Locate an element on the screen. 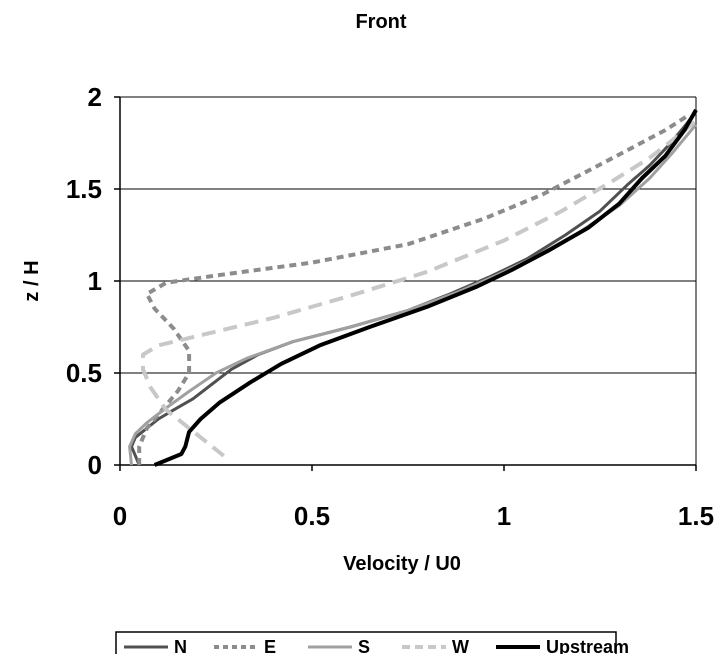 Image resolution: width=723 pixels, height=654 pixels. y-tick-label: 1.5 is located at coordinates (84, 189).